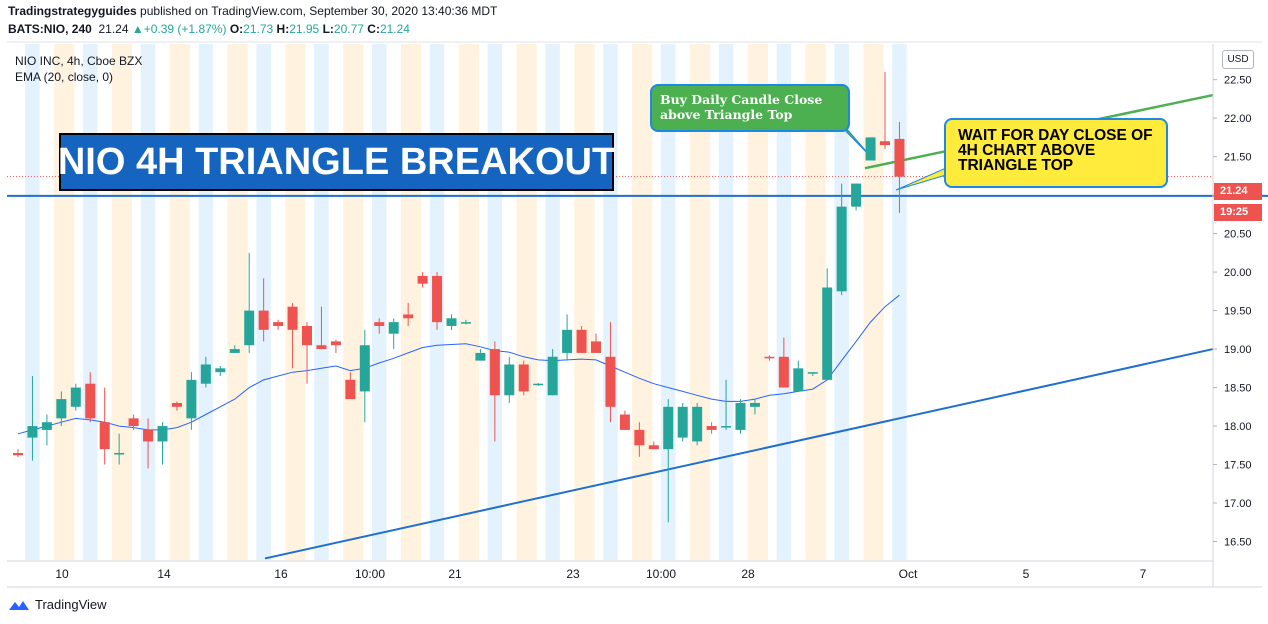 This screenshot has width=1268, height=624. Describe the element at coordinates (1238, 191) in the screenshot. I see `last-price-tag: 21.24` at that location.